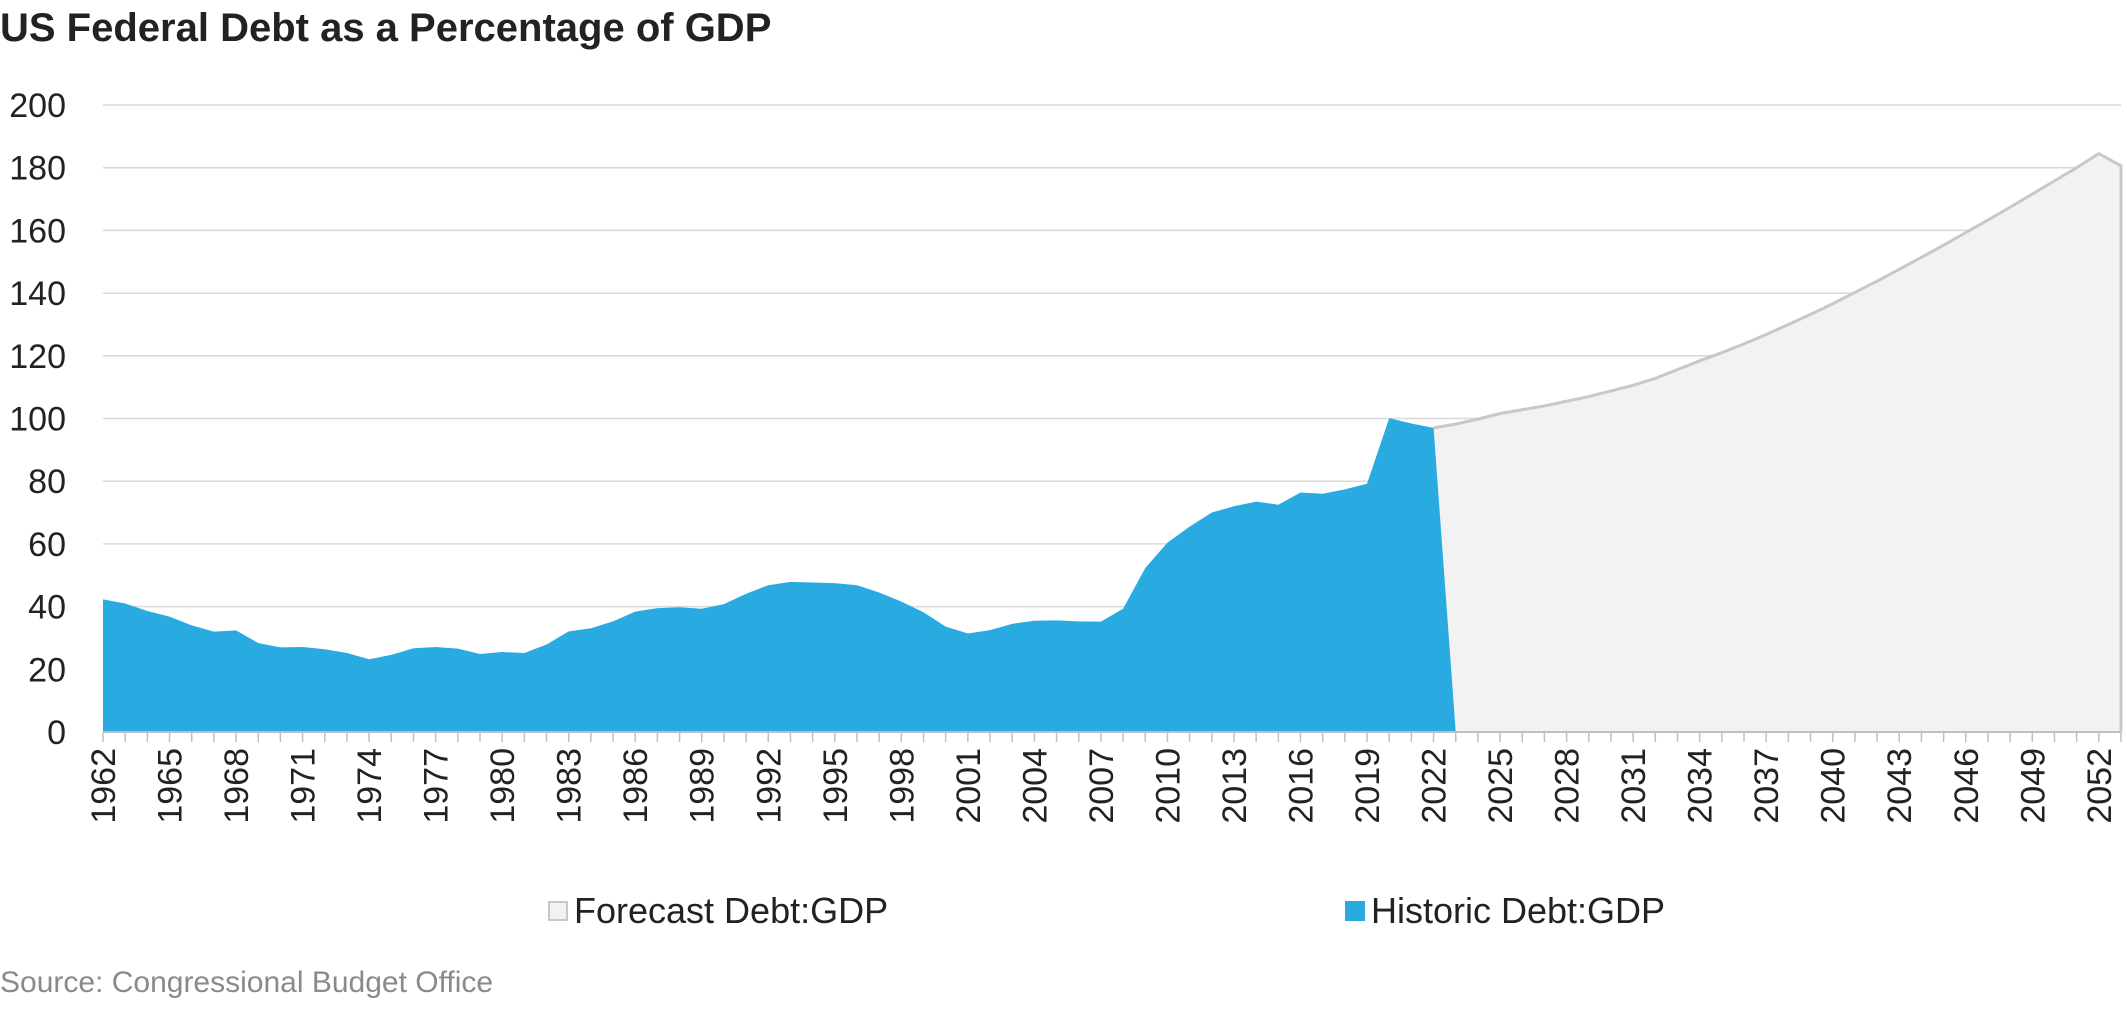 The width and height of the screenshot is (2127, 1009). What do you see at coordinates (1568, 786) in the screenshot?
I see `x-tick-label-2028: 2028` at bounding box center [1568, 786].